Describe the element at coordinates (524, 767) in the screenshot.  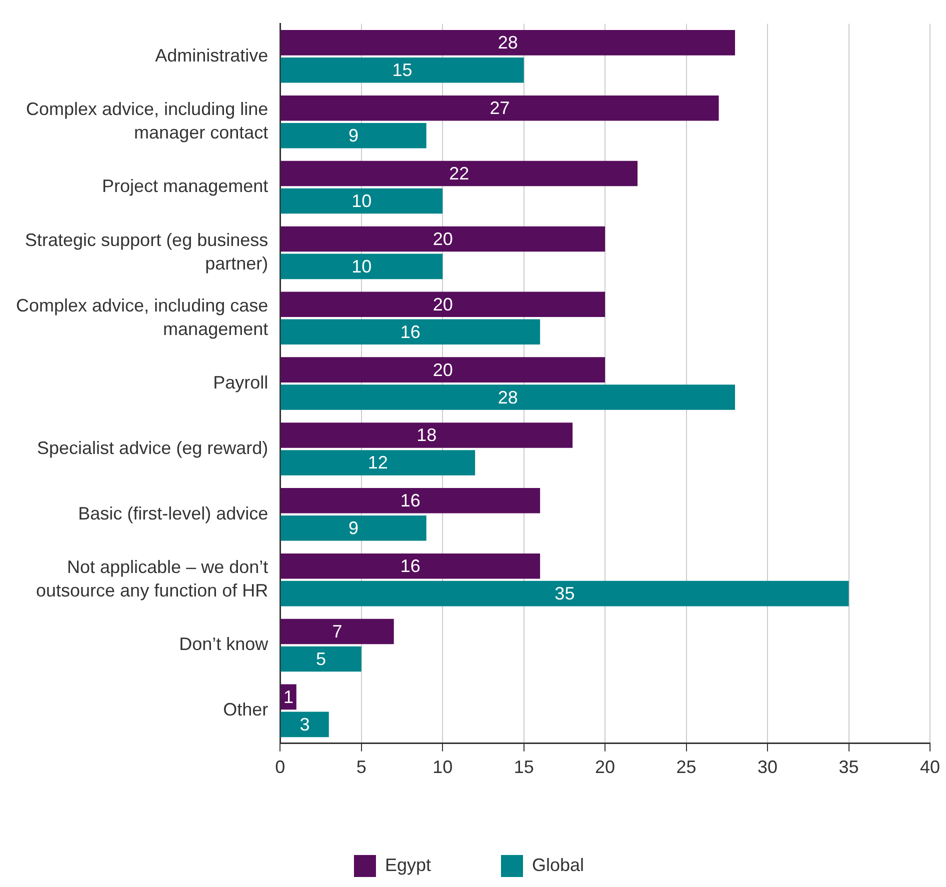
I see `x-tick-label: 15` at that location.